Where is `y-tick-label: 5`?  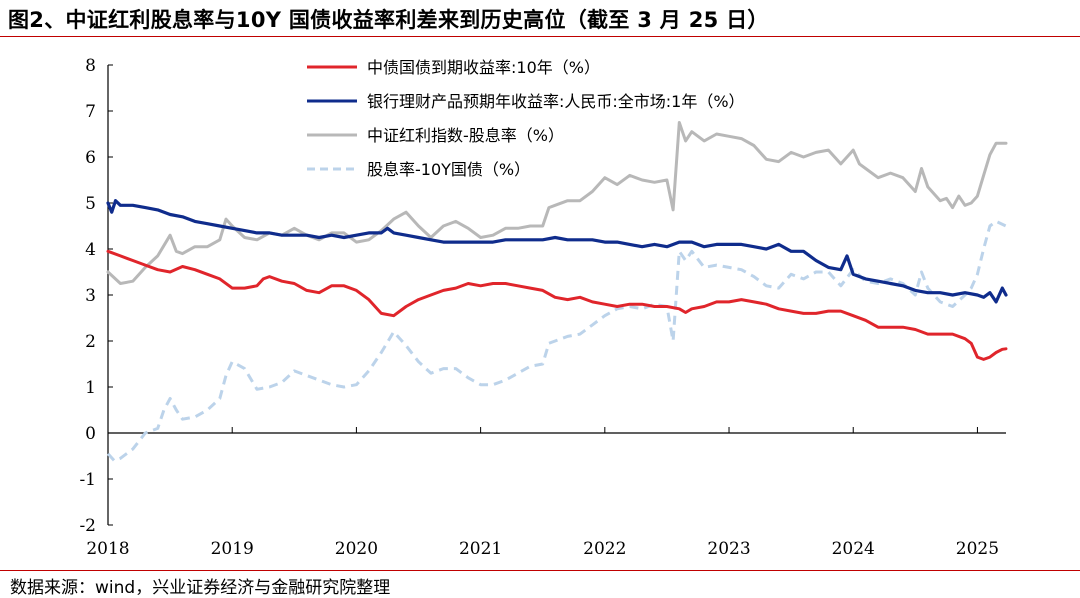 y-tick-label: 5 is located at coordinates (90, 204).